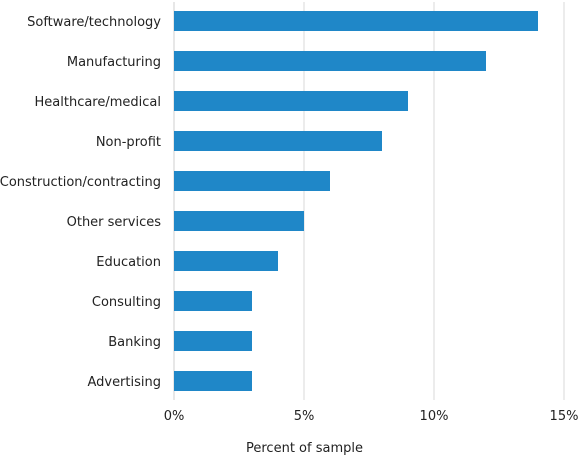 This screenshot has height=471, width=580. What do you see at coordinates (124, 382) in the screenshot?
I see `category-label: Advertising` at bounding box center [124, 382].